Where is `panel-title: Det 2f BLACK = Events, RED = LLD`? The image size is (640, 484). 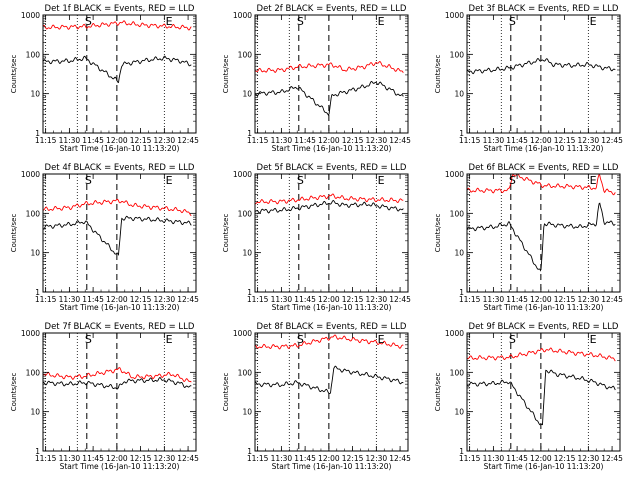
panel-title: Det 2f BLACK = Events, RED = LLD is located at coordinates (332, 9).